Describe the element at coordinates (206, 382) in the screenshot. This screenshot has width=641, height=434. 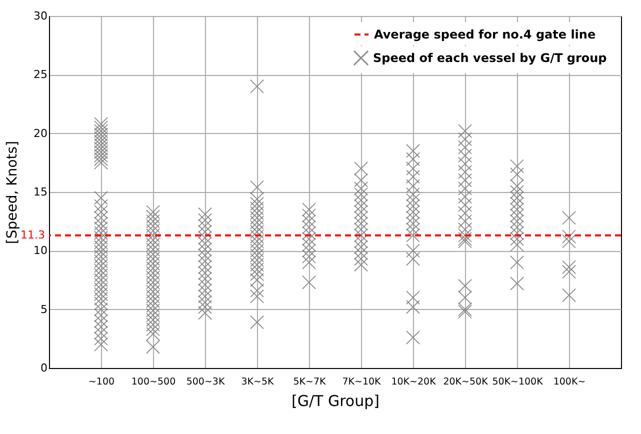
I see `x-tick-label: 500~3K` at that location.